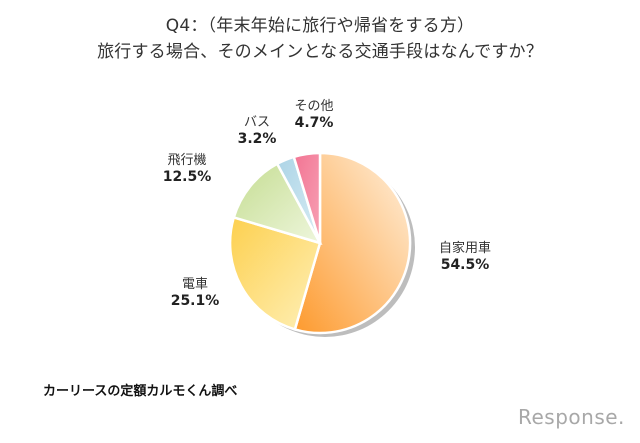 The height and width of the screenshot is (443, 640). Describe the element at coordinates (187, 169) in the screenshot. I see `label-plane: 飛行機 12.5%` at that location.